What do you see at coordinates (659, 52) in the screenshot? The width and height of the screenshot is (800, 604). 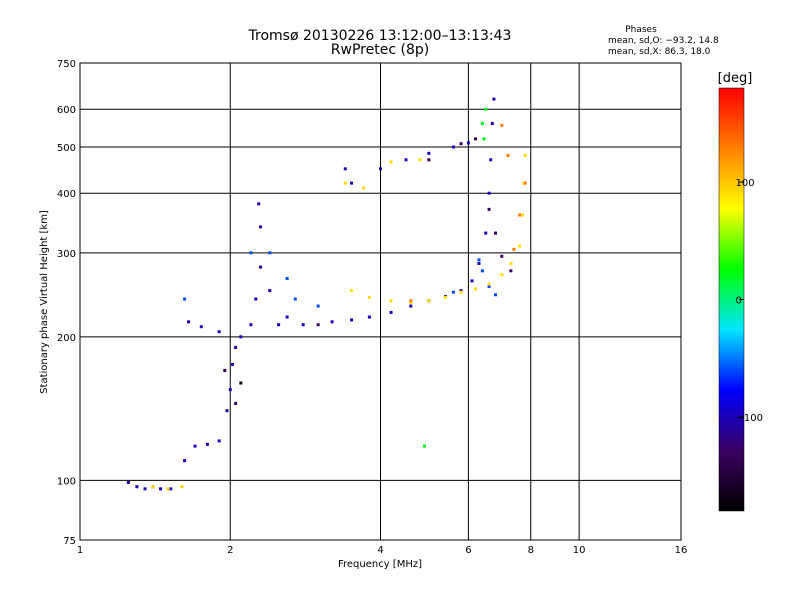 I see `phases-x-stats: mean, sd,X: 86.3, 18.0` at bounding box center [659, 52].